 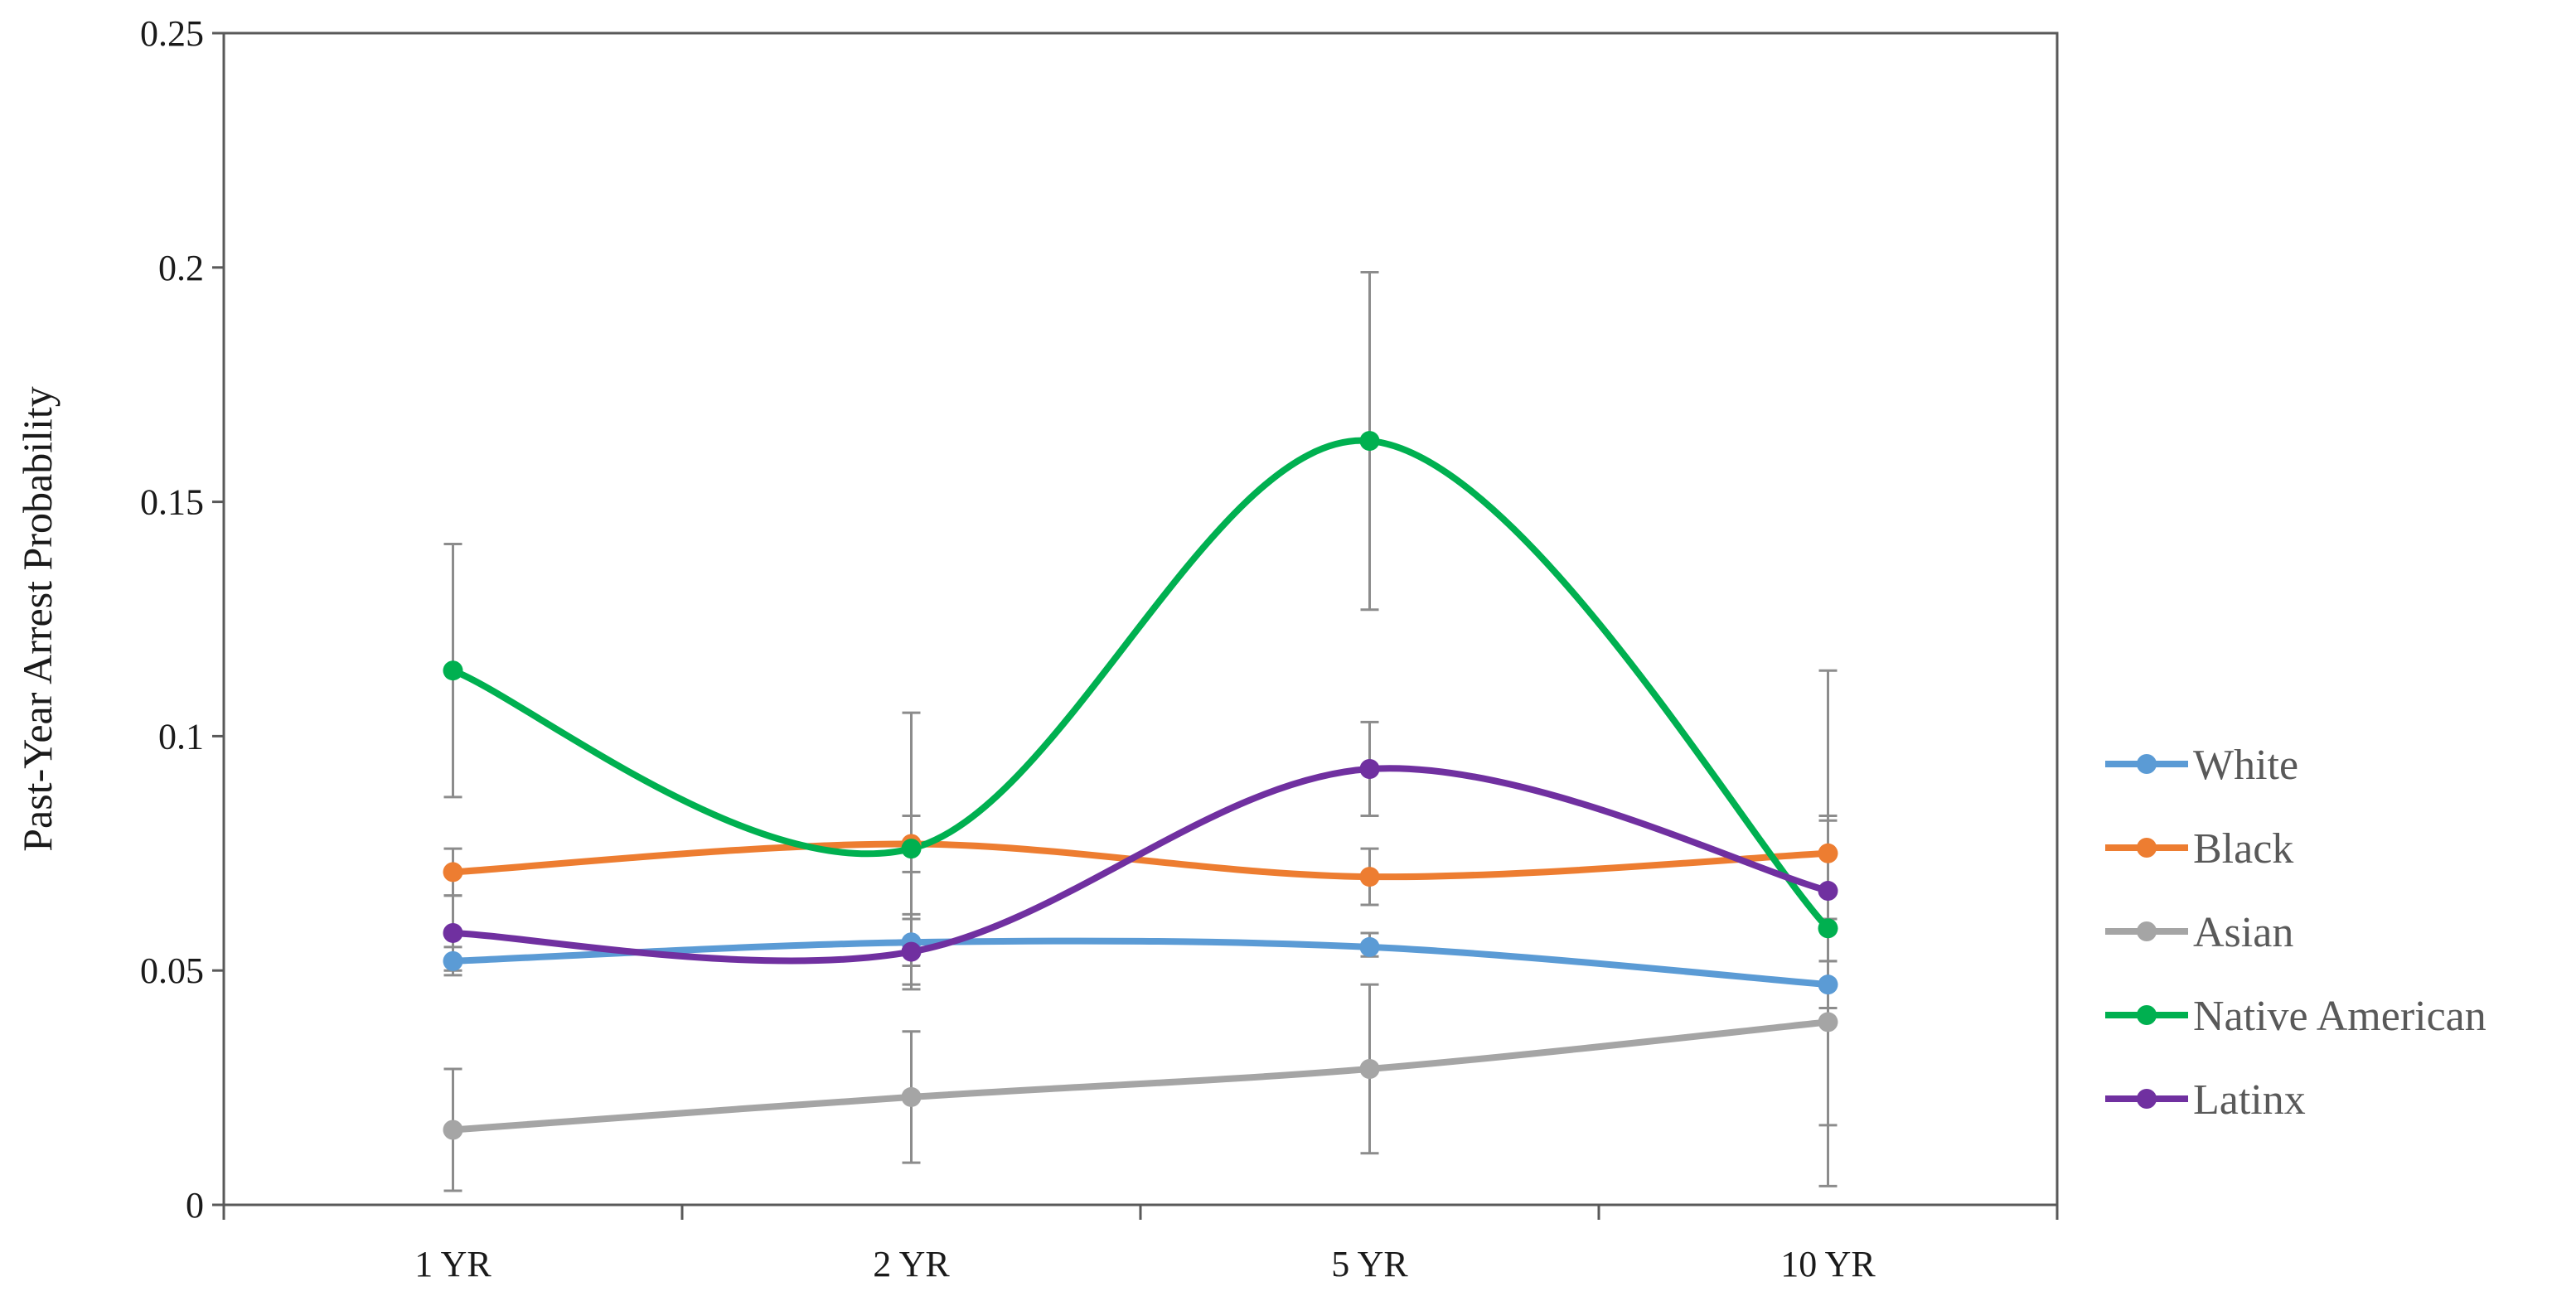 I want to click on series-line-white, so click(x=1140, y=963).